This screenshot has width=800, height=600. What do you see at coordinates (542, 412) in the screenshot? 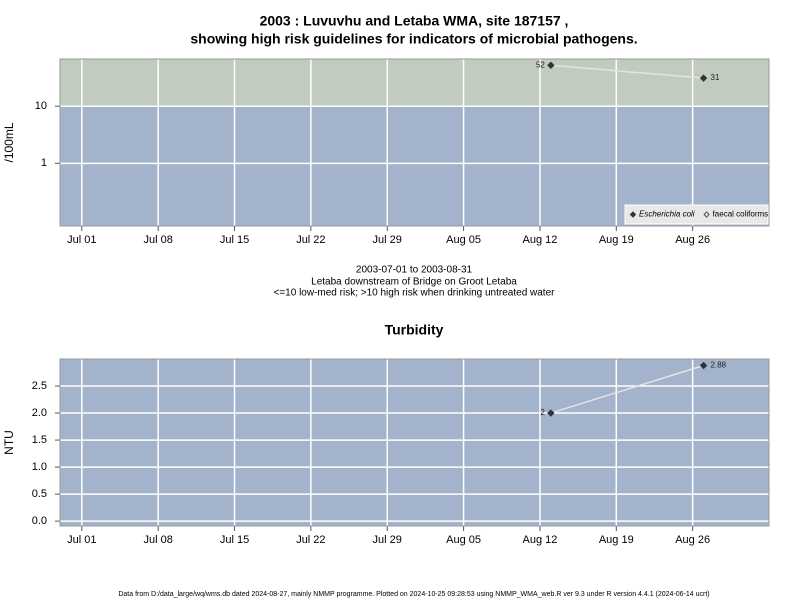
I see `value-label: 2` at bounding box center [542, 412].